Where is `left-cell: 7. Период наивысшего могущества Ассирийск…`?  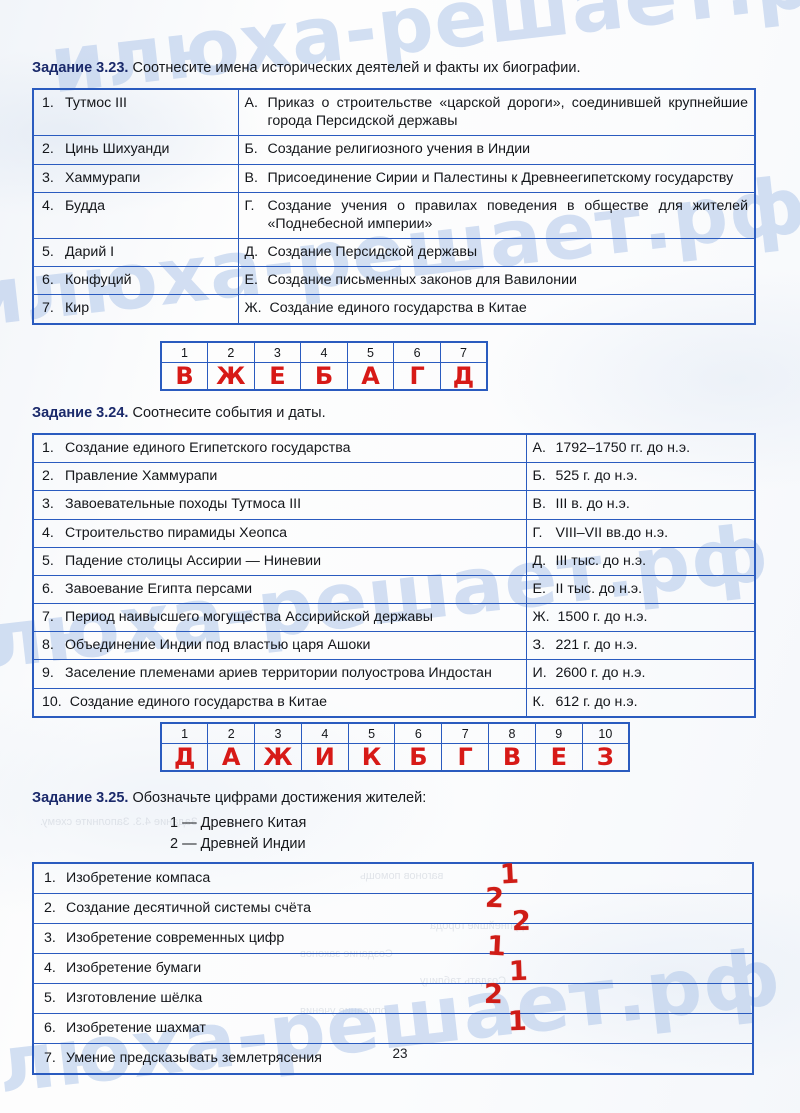
left-cell: 7. Период наивысшего могущества Ассирийск… is located at coordinates (279, 618).